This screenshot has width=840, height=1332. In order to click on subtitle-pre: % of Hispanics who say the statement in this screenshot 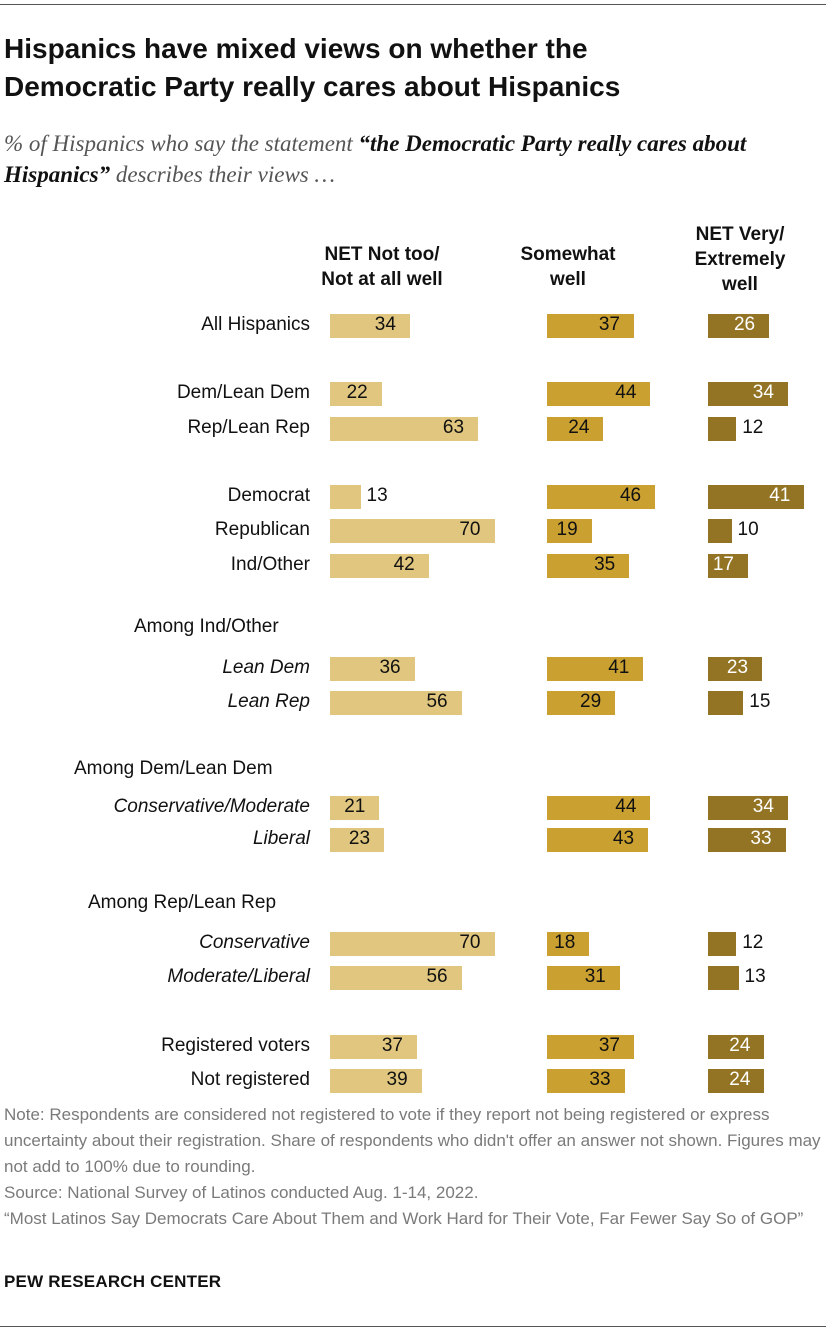, I will do `click(181, 143)`.